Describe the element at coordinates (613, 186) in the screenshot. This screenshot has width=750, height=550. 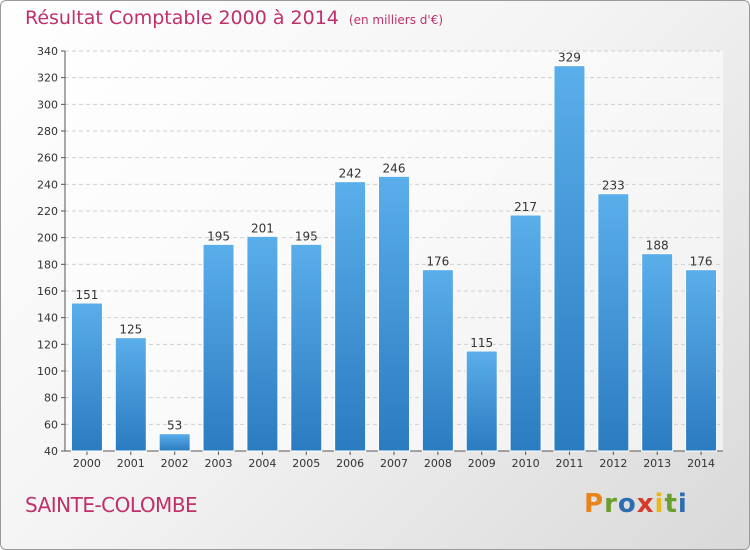
I see `value-label: 233` at that location.